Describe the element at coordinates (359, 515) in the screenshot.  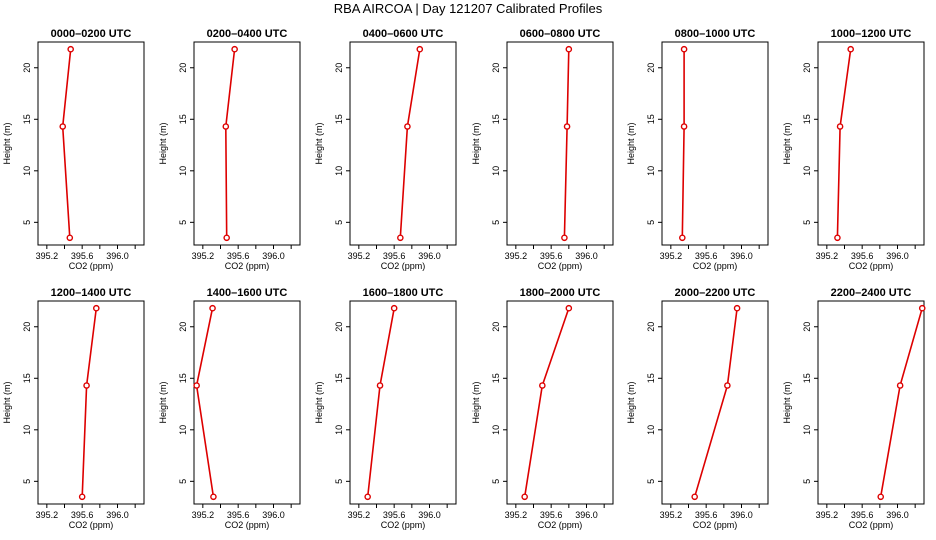
I see `panel-9-x-tick-label-0: 395.2` at that location.